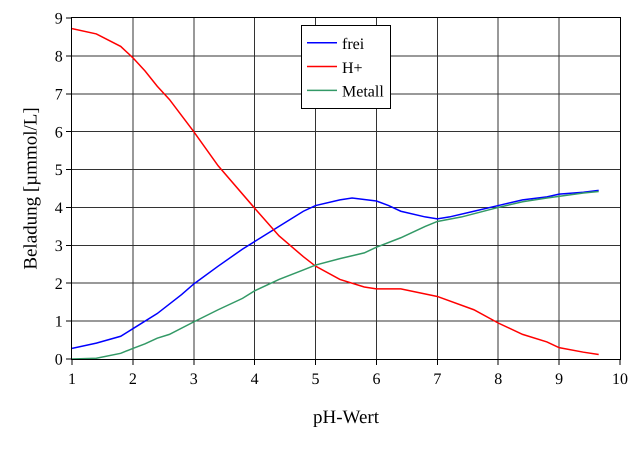 This screenshot has width=639, height=451. I want to click on y-tick-label: 2, so click(58, 284).